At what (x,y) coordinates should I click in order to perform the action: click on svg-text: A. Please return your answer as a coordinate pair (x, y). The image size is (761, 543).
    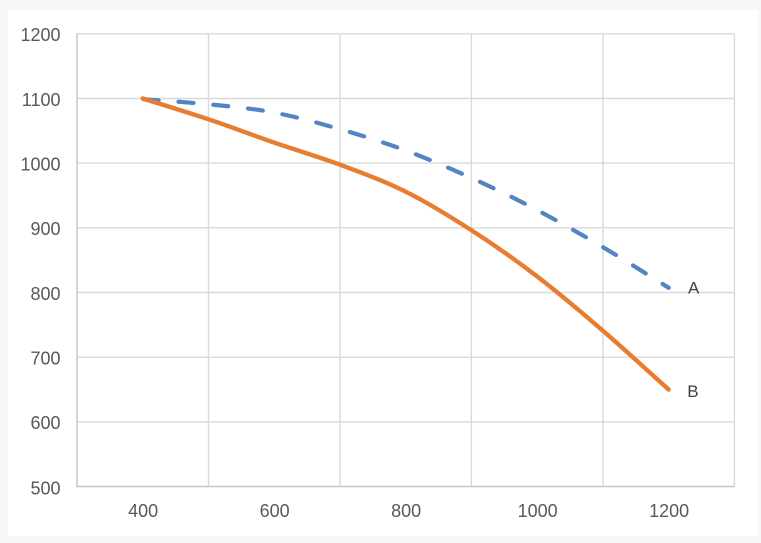
    Looking at the image, I should click on (694, 288).